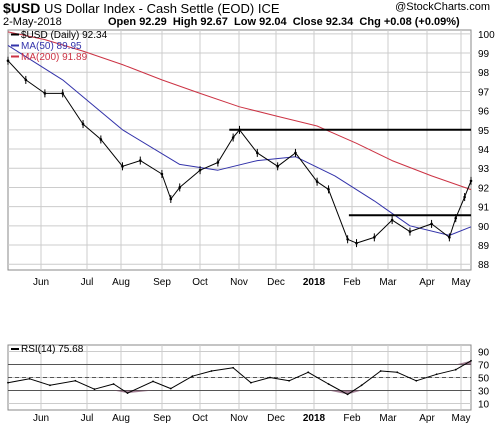 The image size is (497, 425). What do you see at coordinates (276, 282) in the screenshot?
I see `x-tick-label: Dec` at bounding box center [276, 282].